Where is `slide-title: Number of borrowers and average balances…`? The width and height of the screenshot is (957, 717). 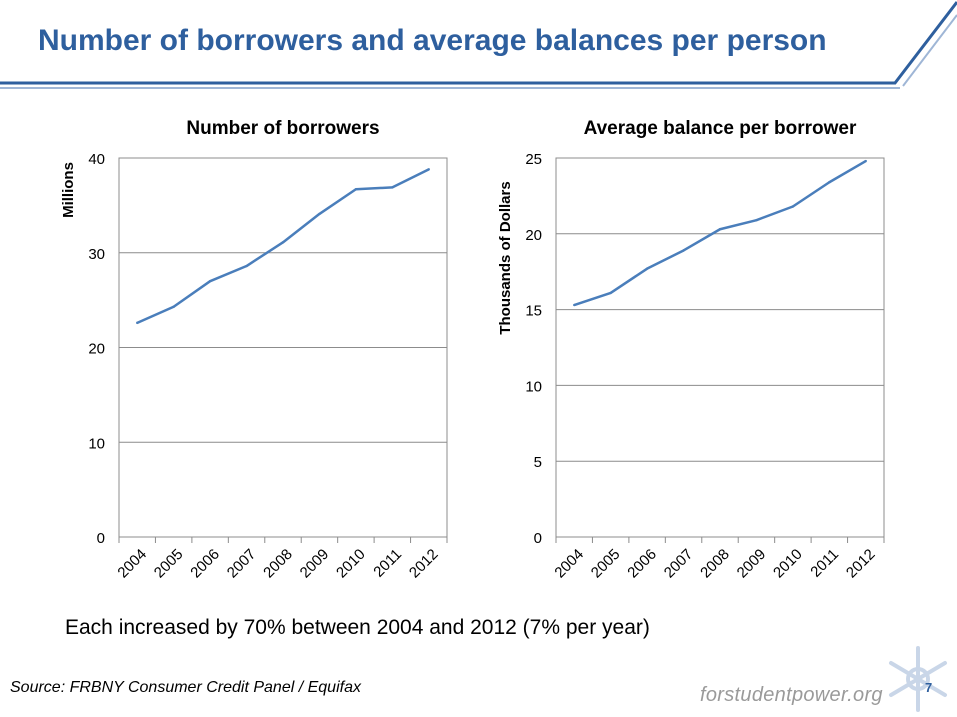 slide-title: Number of borrowers and average balances… is located at coordinates (432, 40).